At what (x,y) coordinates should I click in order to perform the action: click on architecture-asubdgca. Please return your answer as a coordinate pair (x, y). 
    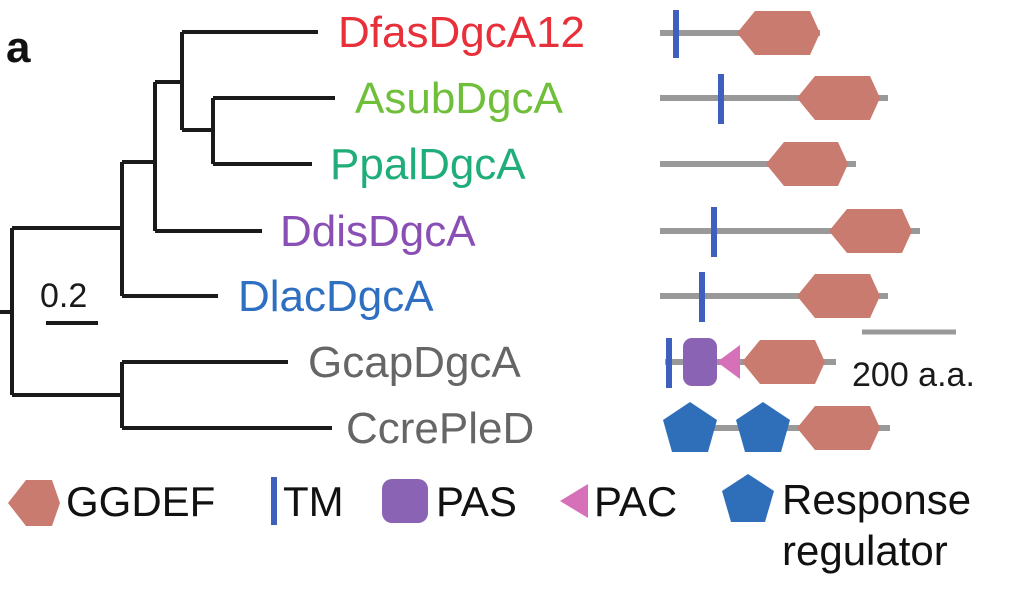
    Looking at the image, I should click on (774, 99).